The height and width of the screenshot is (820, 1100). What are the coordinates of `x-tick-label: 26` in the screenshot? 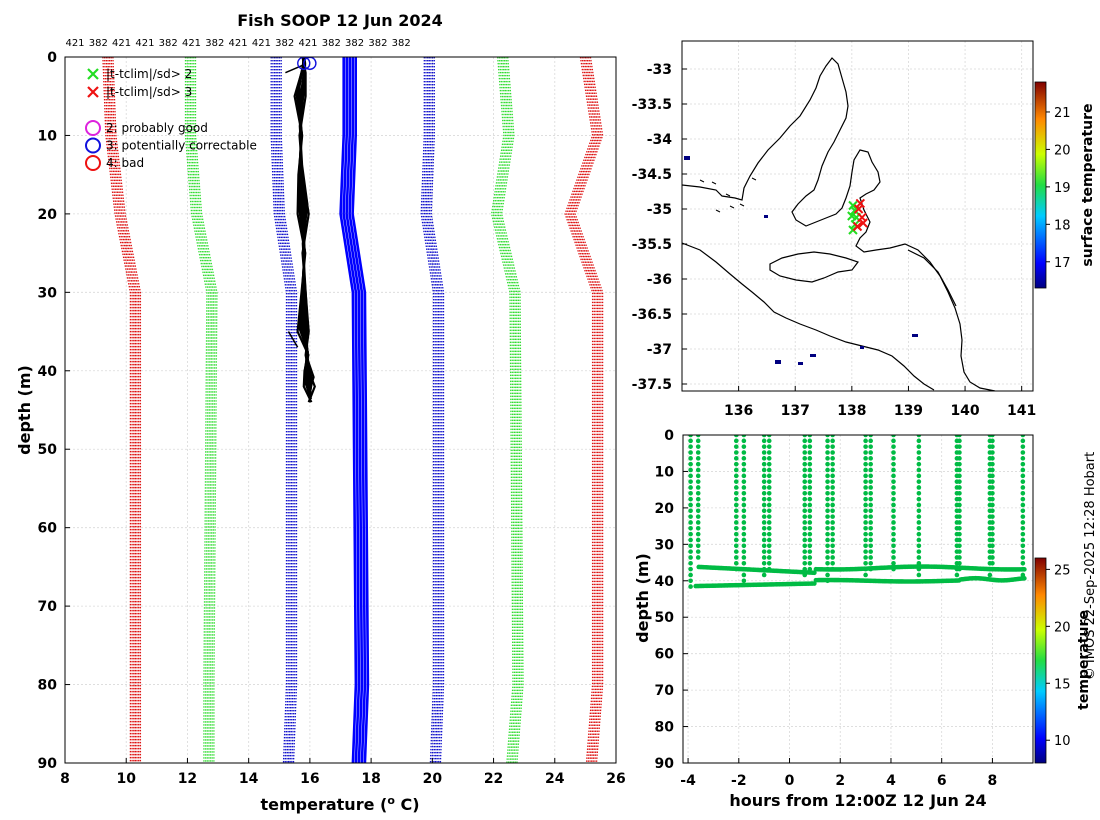 It's located at (615, 779).